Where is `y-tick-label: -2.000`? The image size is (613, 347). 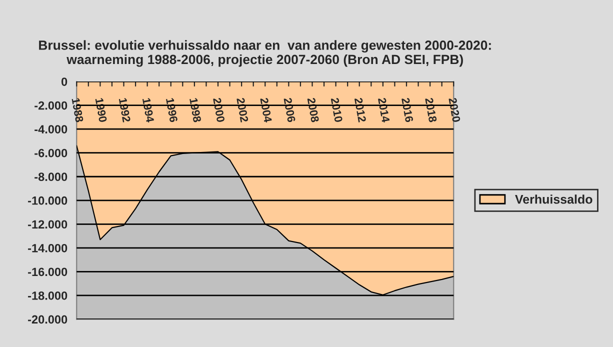 y-tick-label: -2.000 is located at coordinates (51, 105).